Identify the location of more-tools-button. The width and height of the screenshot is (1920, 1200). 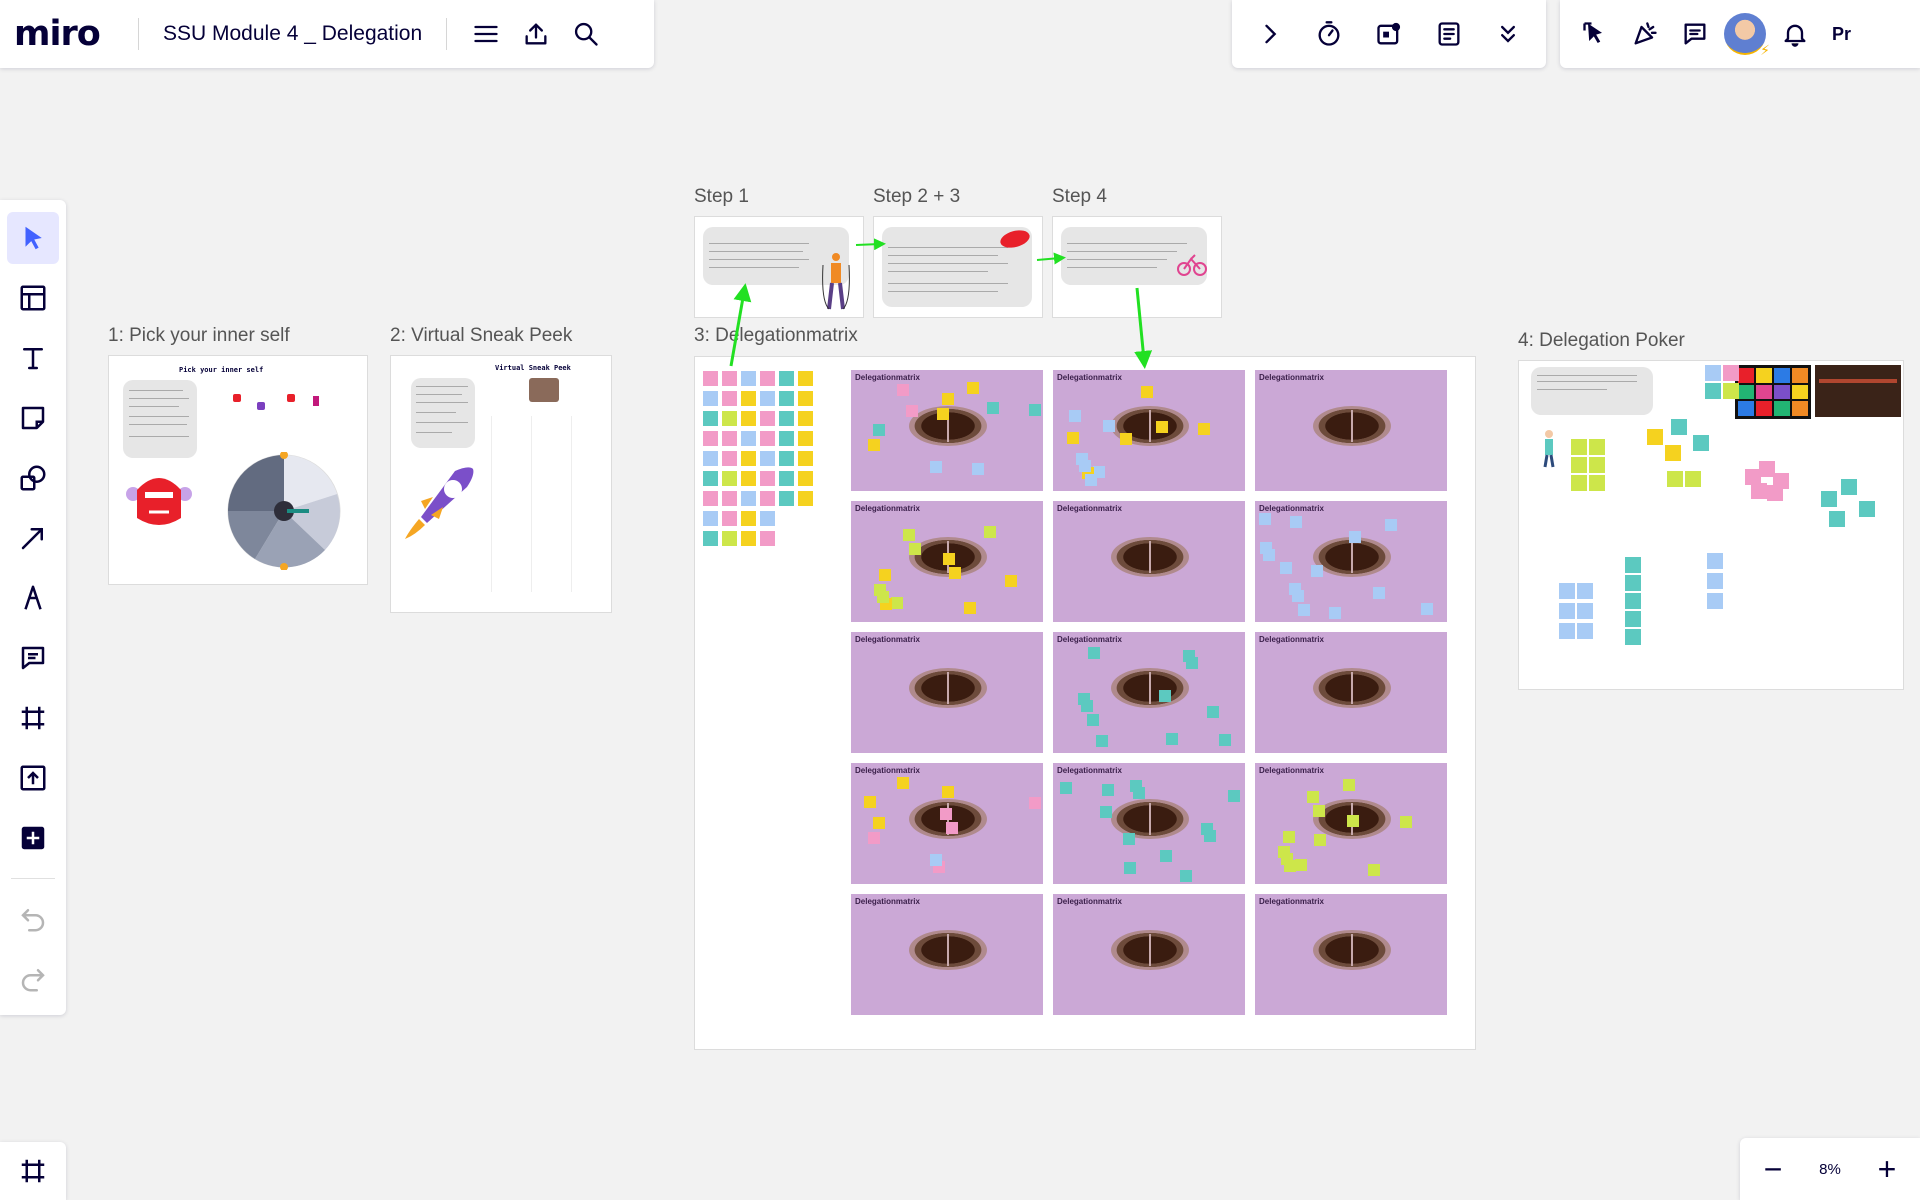
(1508, 34).